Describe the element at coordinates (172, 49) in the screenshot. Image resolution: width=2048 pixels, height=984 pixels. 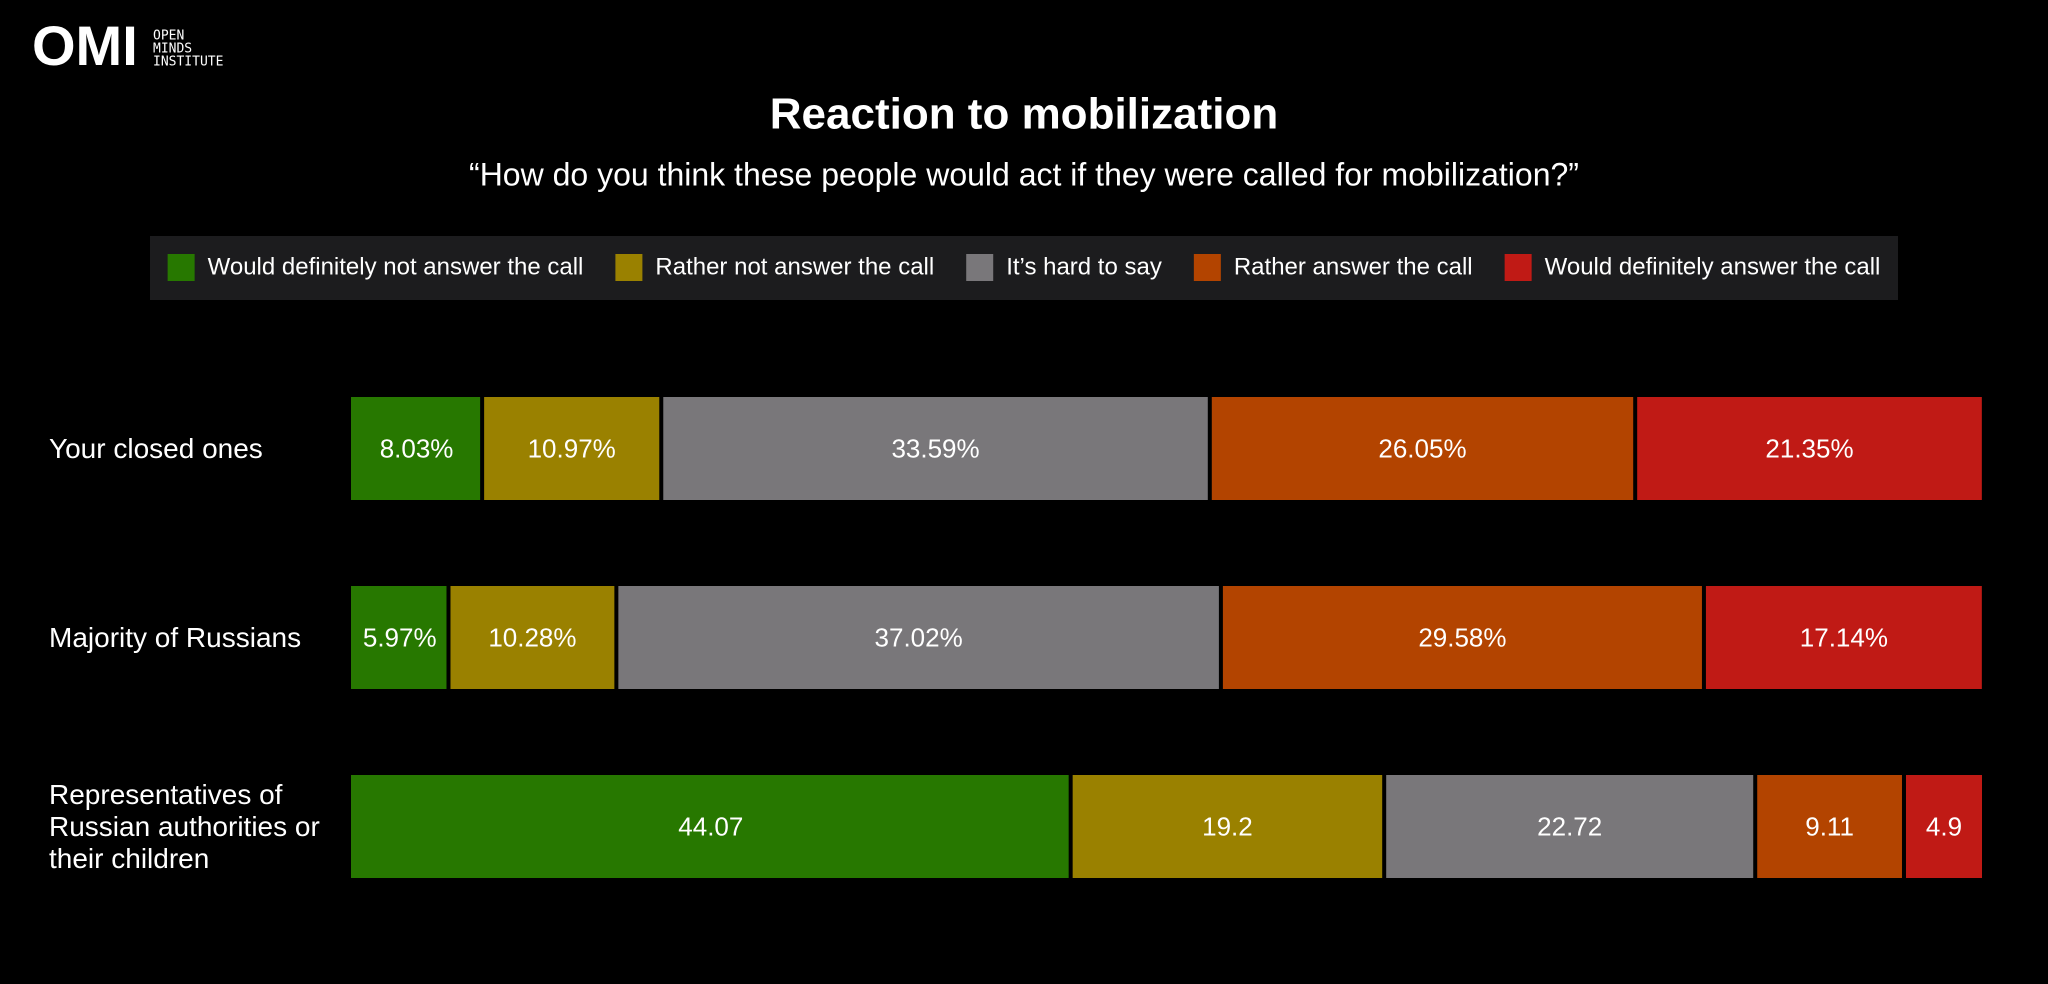
I see `logo-text: MINDS` at that location.